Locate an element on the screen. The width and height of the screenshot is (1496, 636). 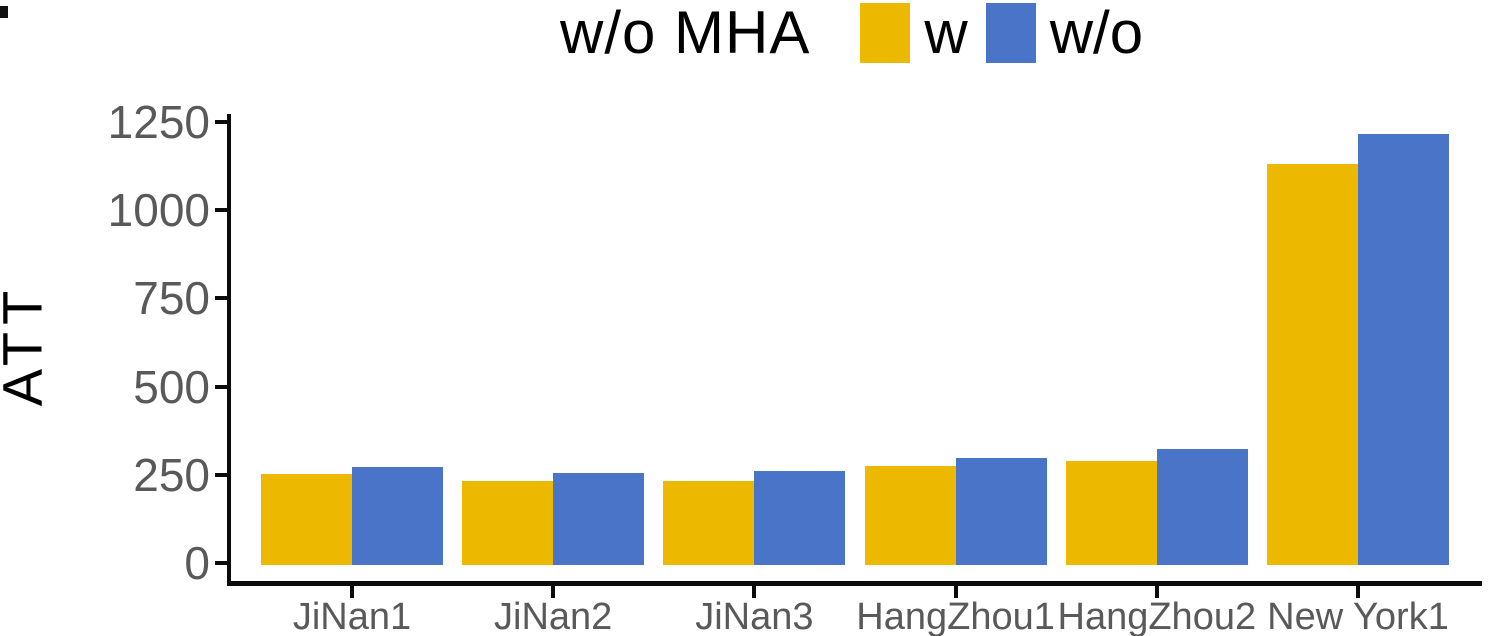
bar-w-hangzhou2 is located at coordinates (1111, 512).